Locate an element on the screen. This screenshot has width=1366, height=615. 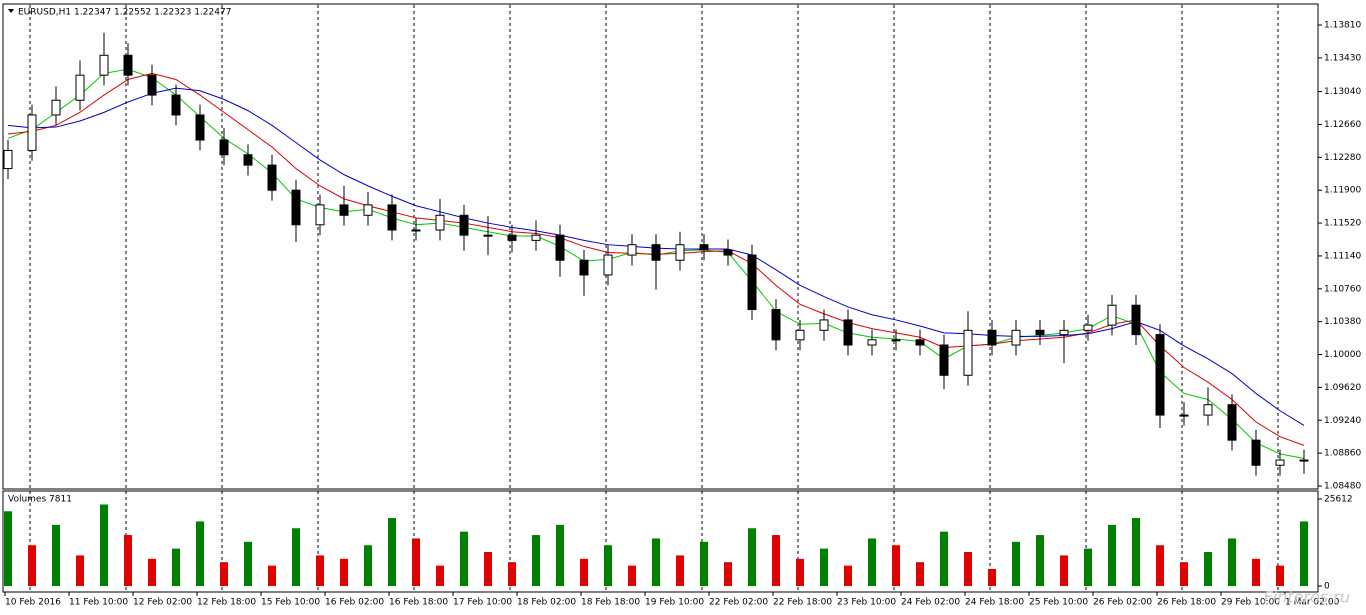
x-tick-label: 22 Feb 02:00 is located at coordinates (738, 603).